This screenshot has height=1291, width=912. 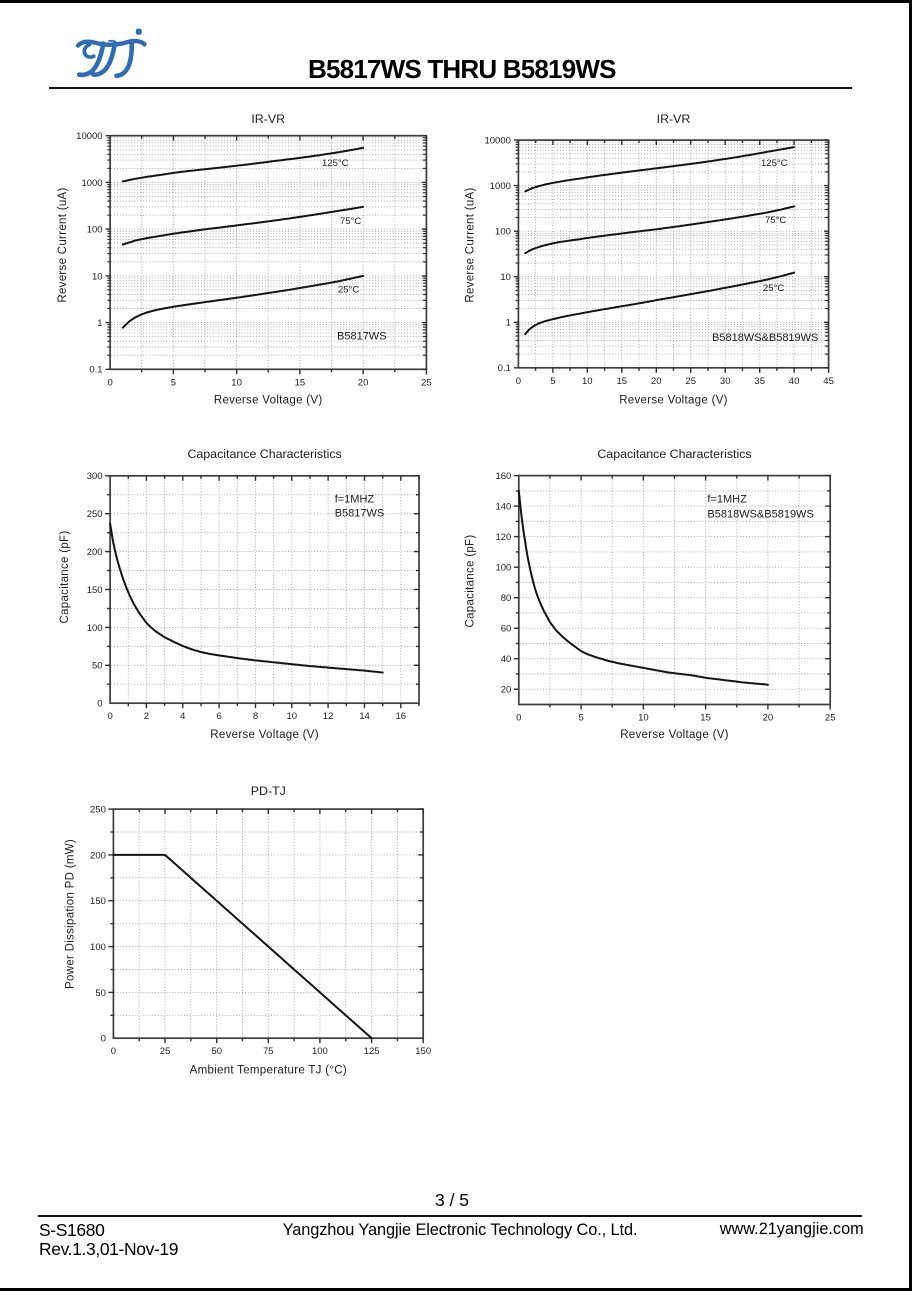 What do you see at coordinates (268, 791) in the screenshot?
I see `svg-text: PD-TJ` at bounding box center [268, 791].